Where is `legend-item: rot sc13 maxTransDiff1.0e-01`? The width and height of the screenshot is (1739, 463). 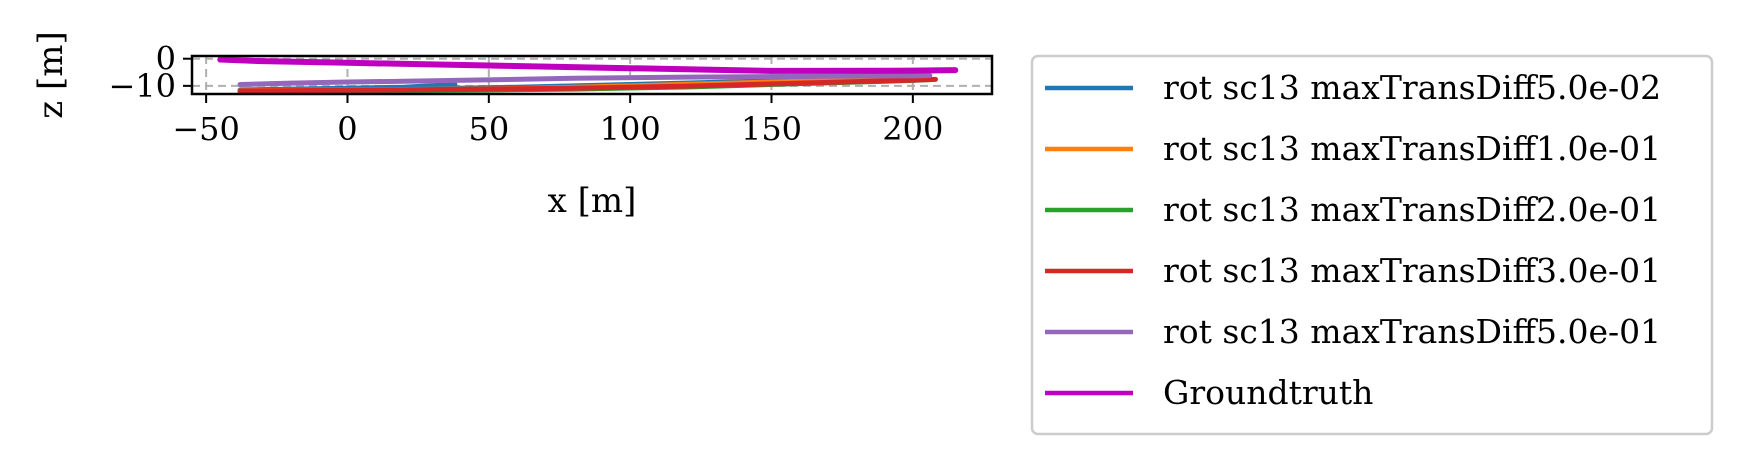 legend-item: rot sc13 maxTransDiff1.0e-01 is located at coordinates (1353, 148).